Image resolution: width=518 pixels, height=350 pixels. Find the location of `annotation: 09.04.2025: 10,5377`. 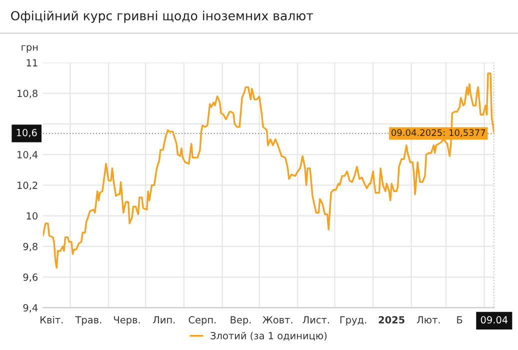

annotation: 09.04.2025: 10,5377 is located at coordinates (439, 133).